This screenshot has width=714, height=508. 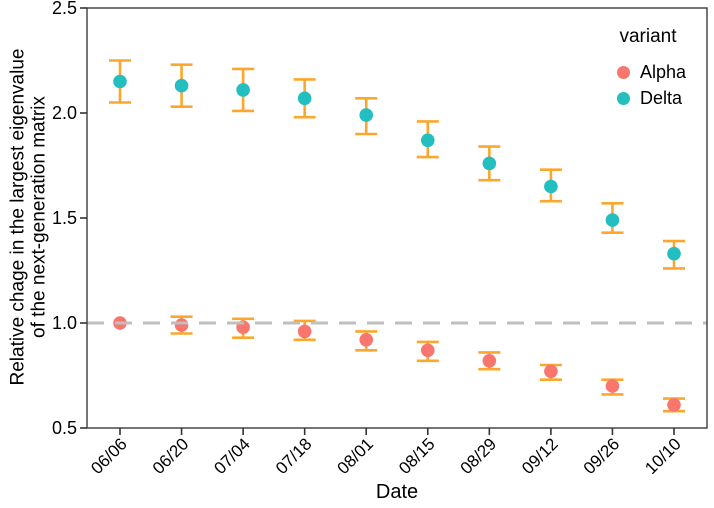 I want to click on x-tick-label-06/20: 06/20, so click(x=171, y=456).